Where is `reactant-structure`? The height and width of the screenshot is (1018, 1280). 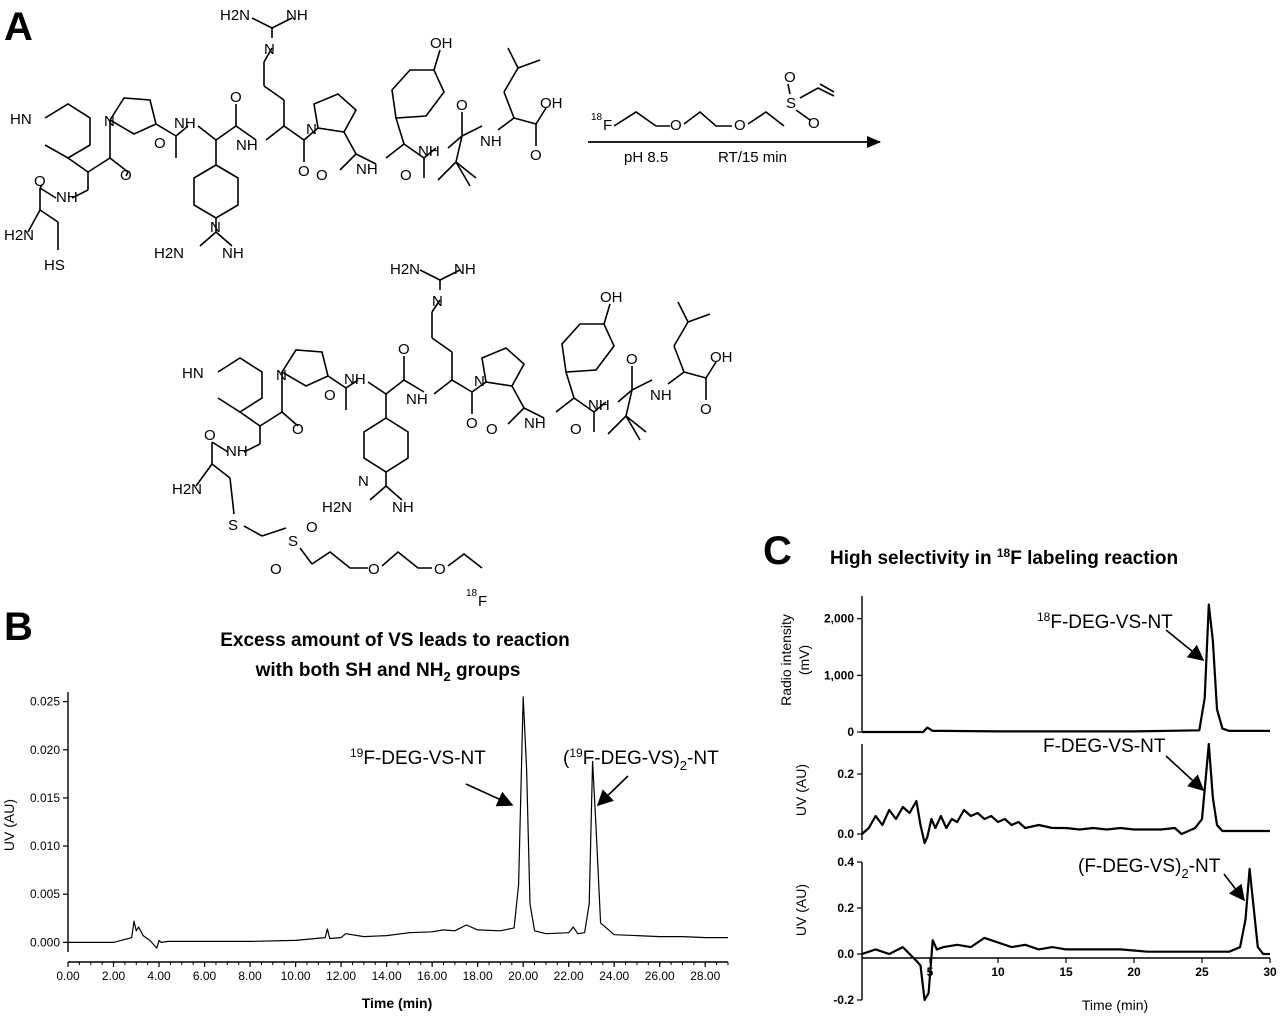 reactant-structure is located at coordinates (287, 133).